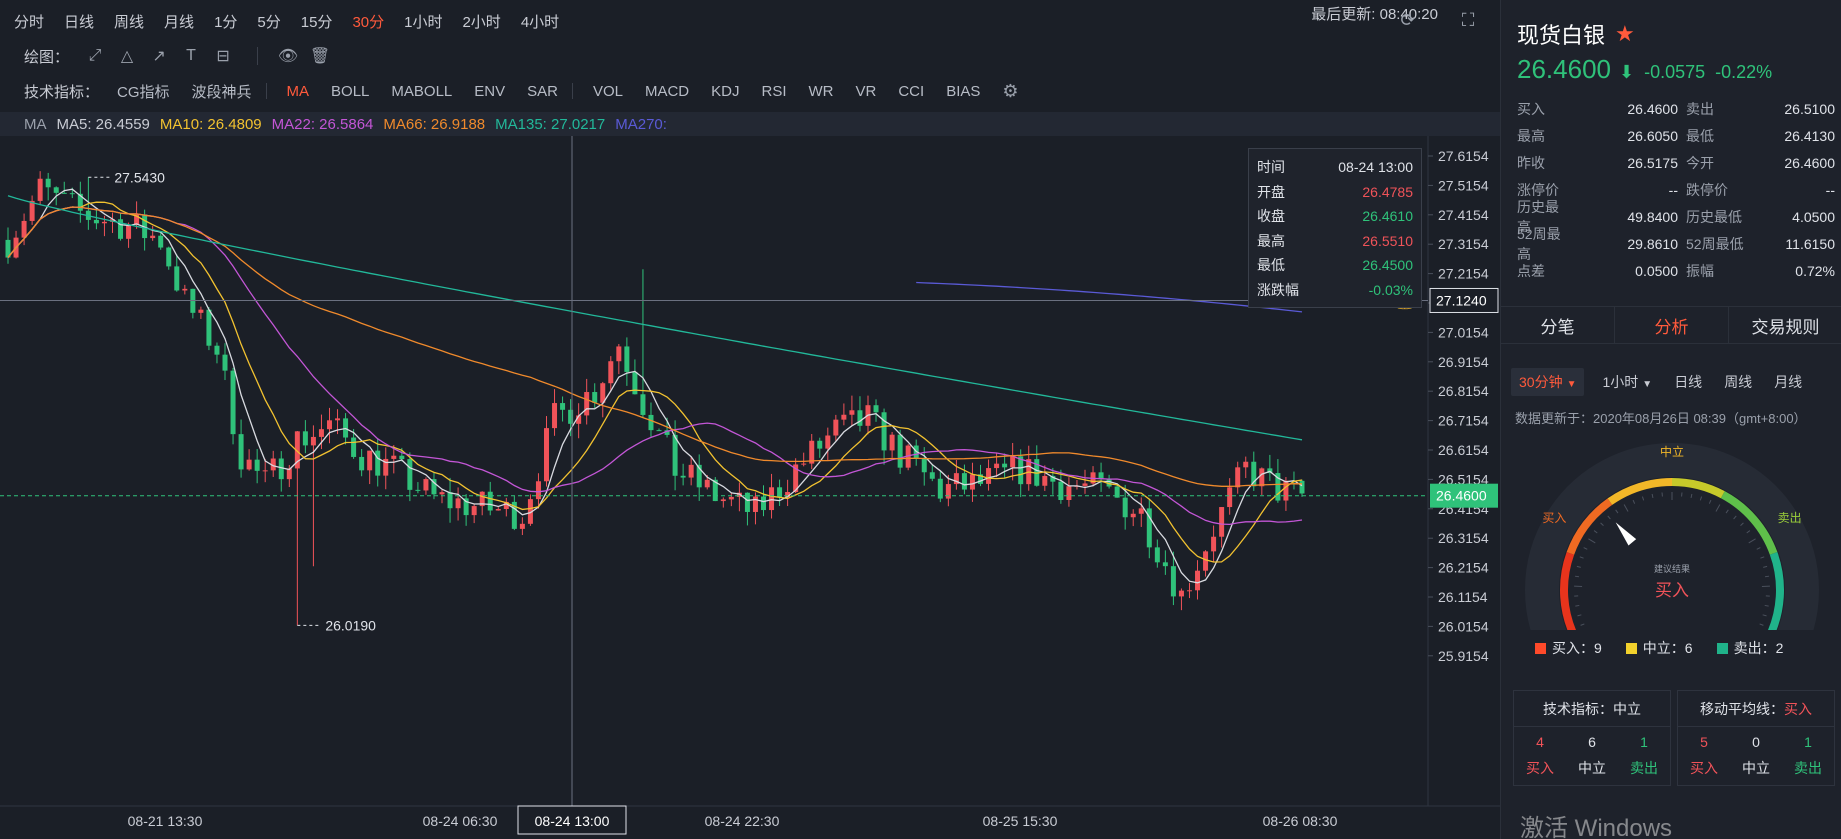 This screenshot has height=839, width=1841. I want to click on star-icon: ★, so click(1625, 33).